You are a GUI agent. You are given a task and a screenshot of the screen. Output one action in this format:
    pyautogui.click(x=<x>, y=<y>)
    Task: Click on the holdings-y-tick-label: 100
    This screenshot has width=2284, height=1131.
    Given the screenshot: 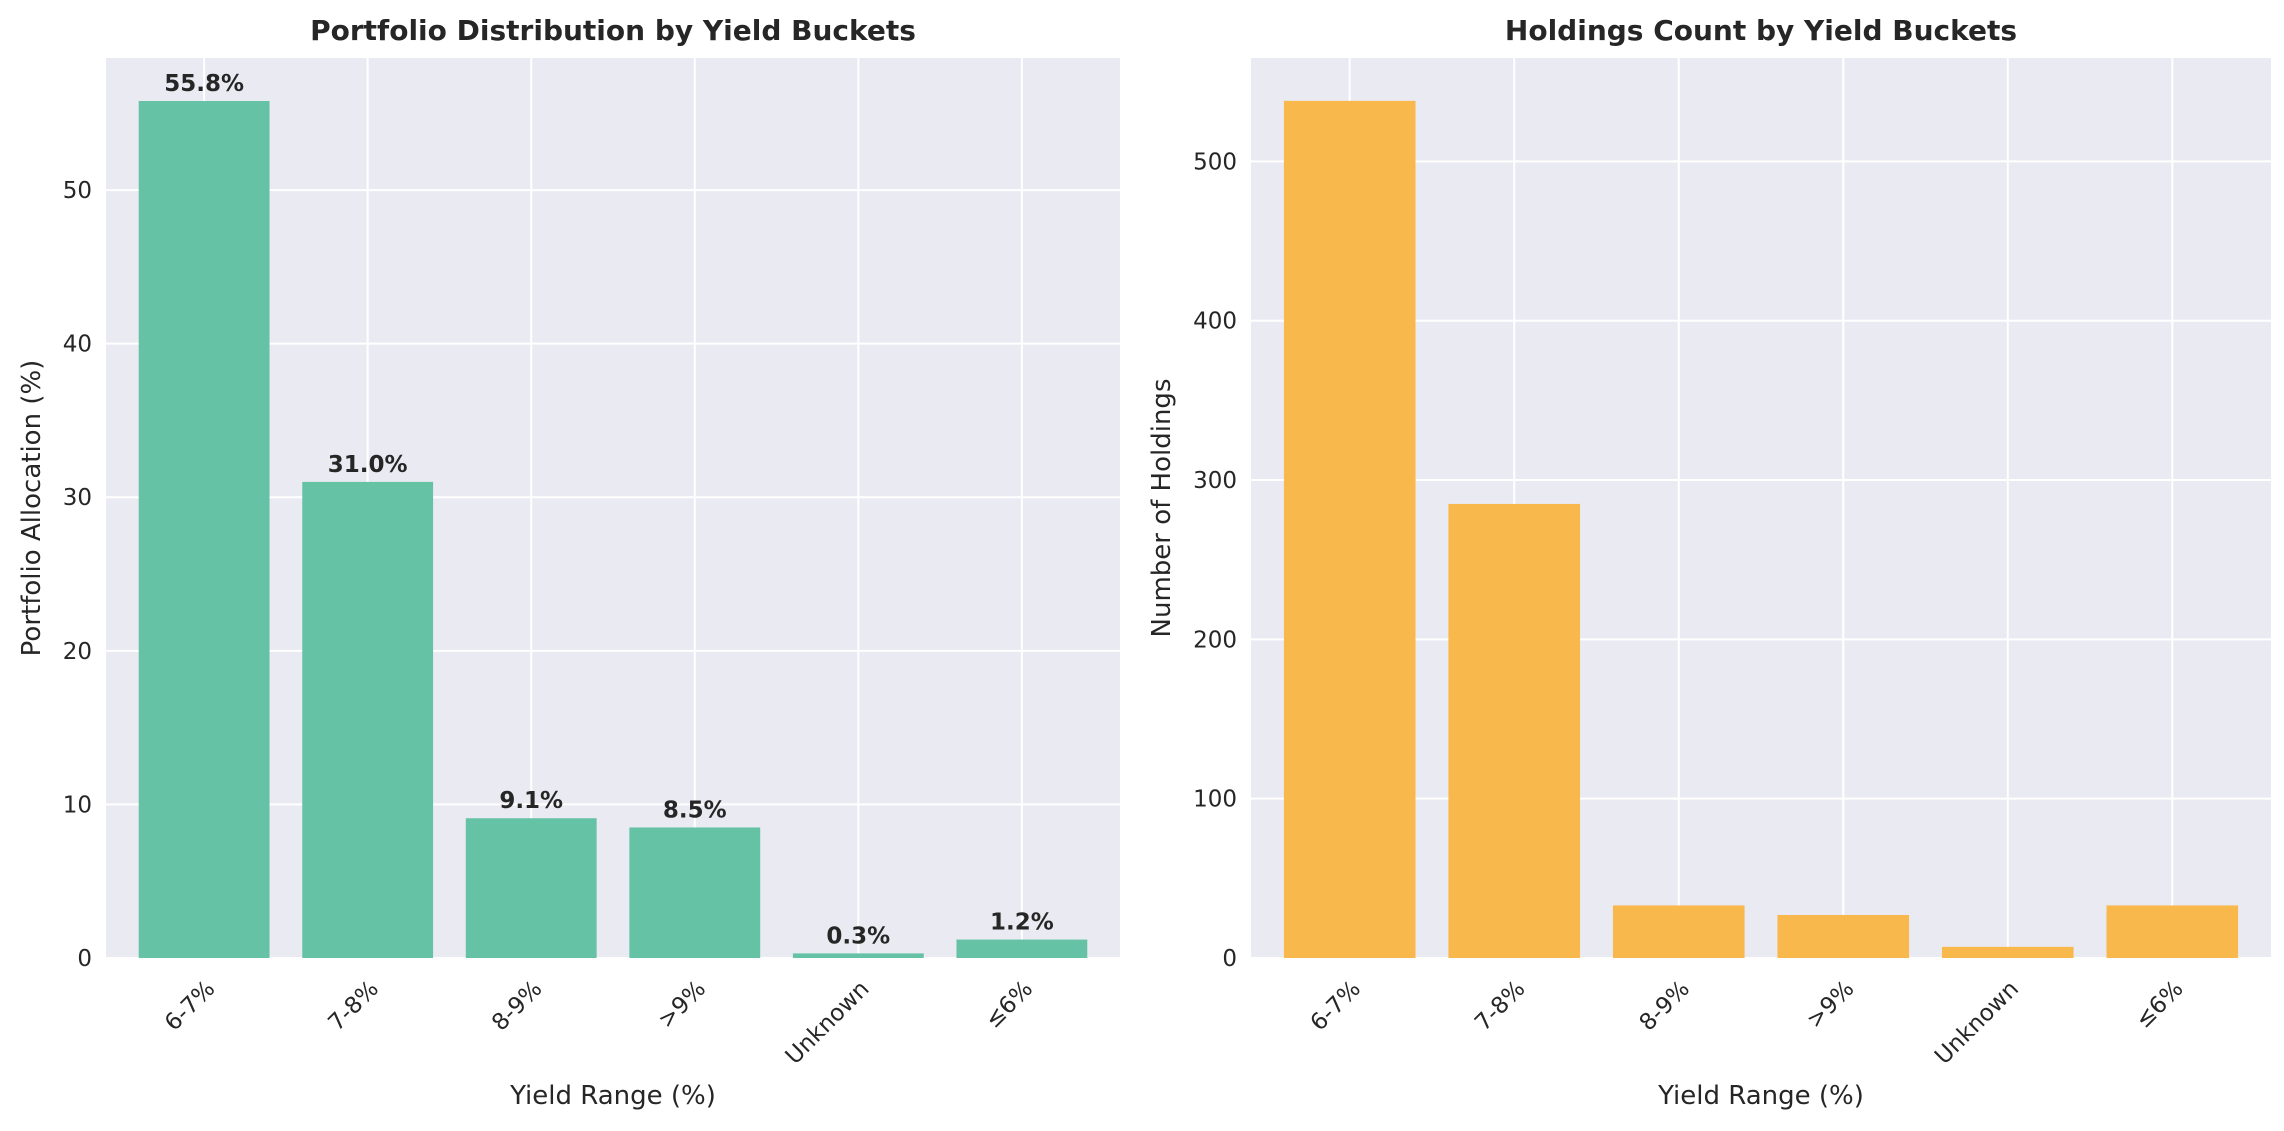 What is the action you would take?
    pyautogui.click(x=1215, y=800)
    